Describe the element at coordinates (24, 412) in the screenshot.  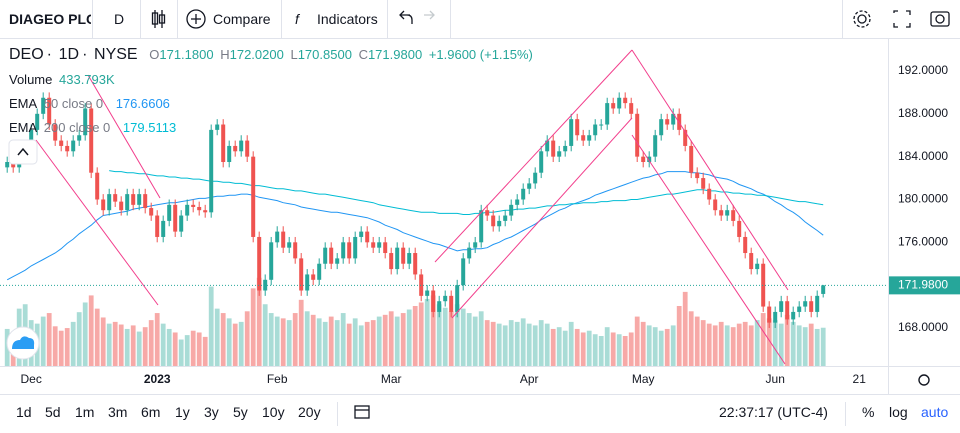
I see `range-button: 1d` at that location.